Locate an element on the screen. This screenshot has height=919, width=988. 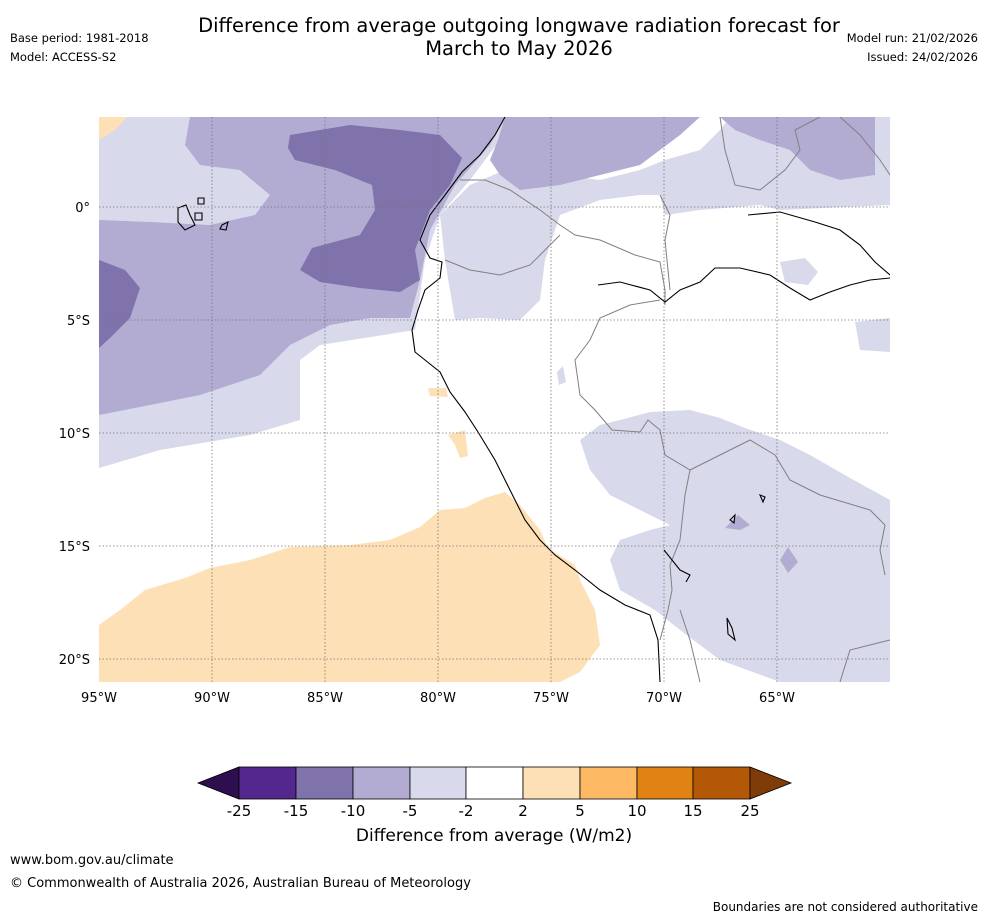
lon-label: 90°W is located at coordinates (212, 698).